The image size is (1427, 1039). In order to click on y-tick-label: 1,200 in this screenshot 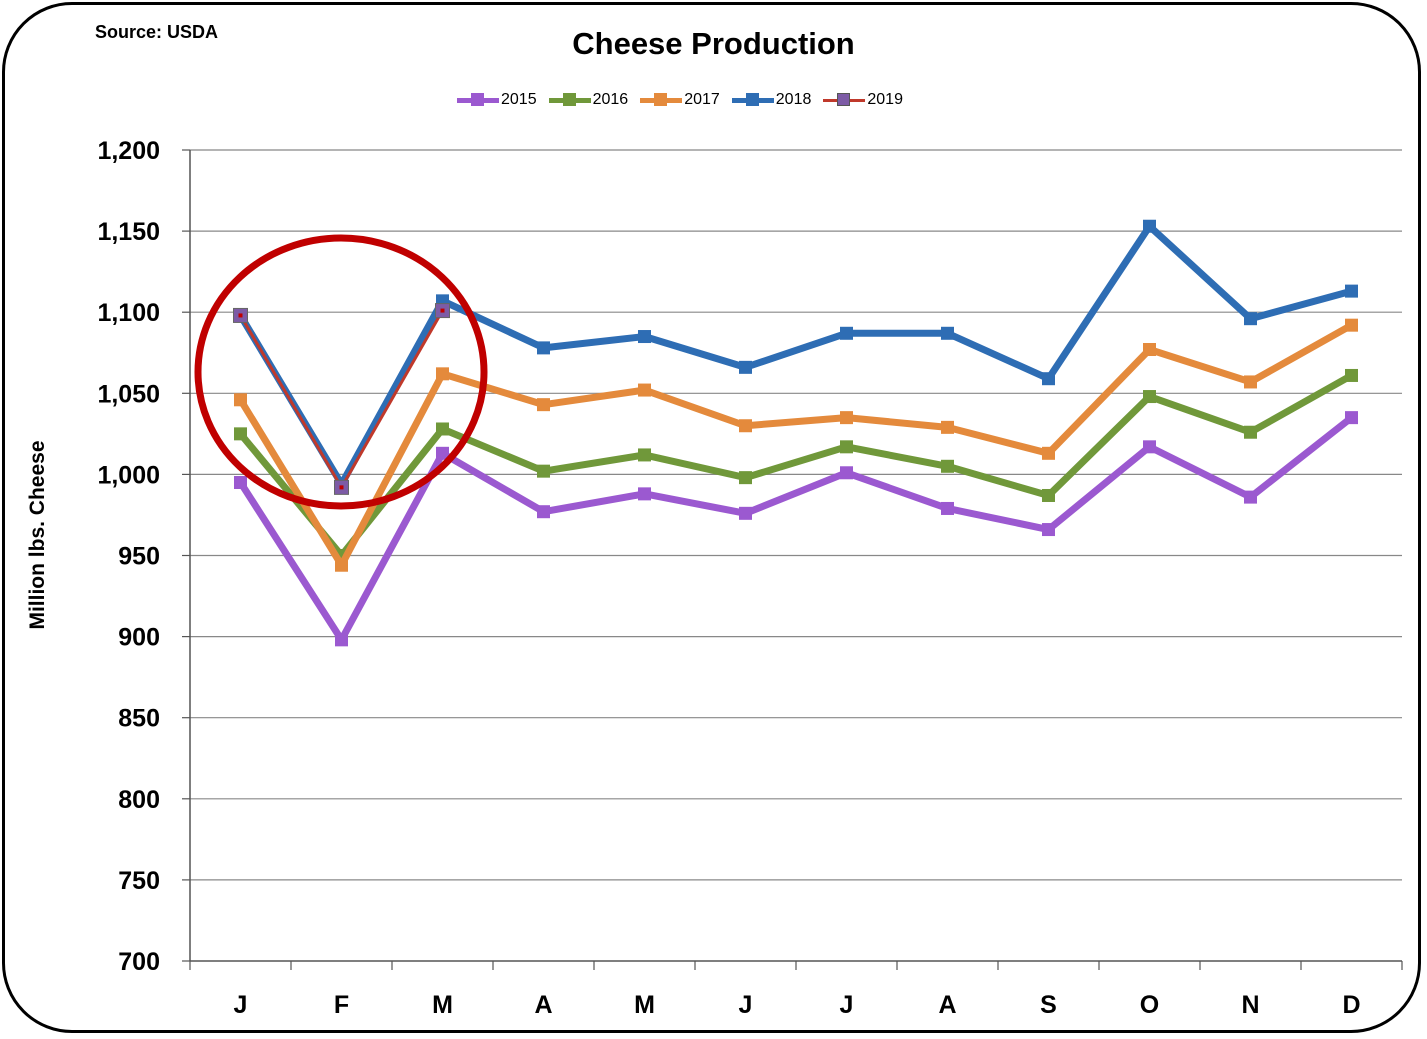, I will do `click(128, 151)`.